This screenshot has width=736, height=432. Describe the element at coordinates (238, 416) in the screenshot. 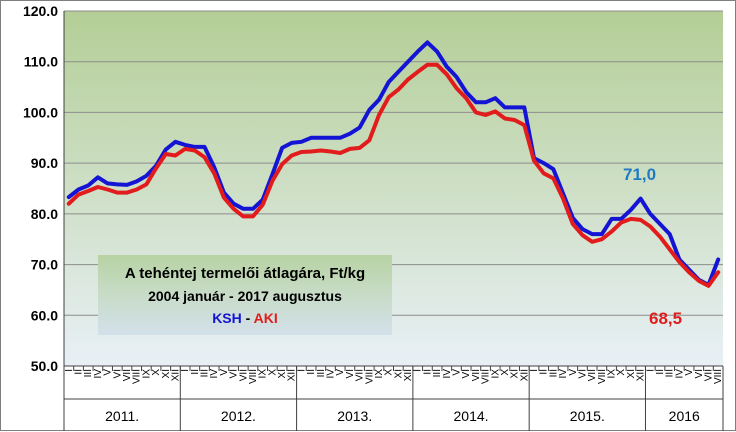

I see `year-label: 2012.` at that location.